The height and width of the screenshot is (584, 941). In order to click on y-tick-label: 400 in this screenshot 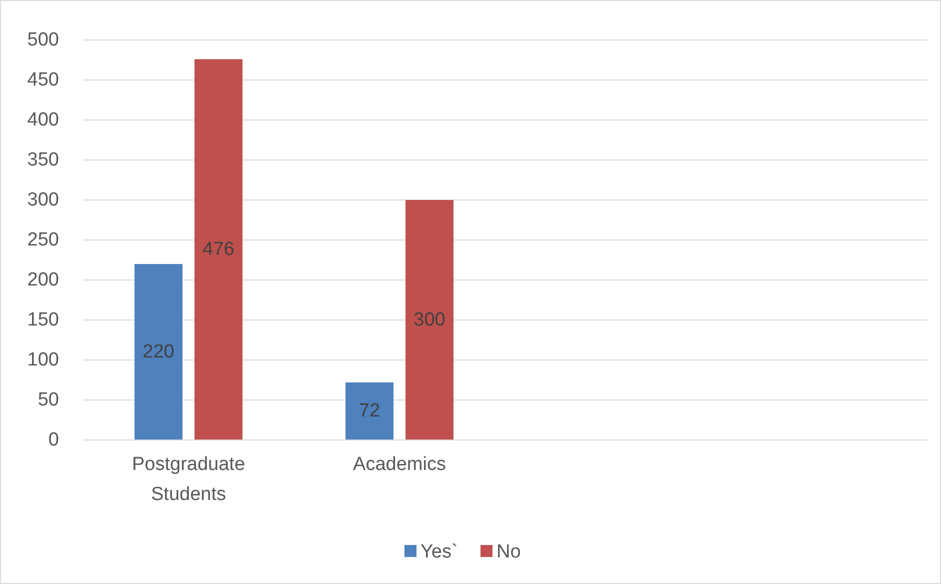, I will do `click(43, 120)`.